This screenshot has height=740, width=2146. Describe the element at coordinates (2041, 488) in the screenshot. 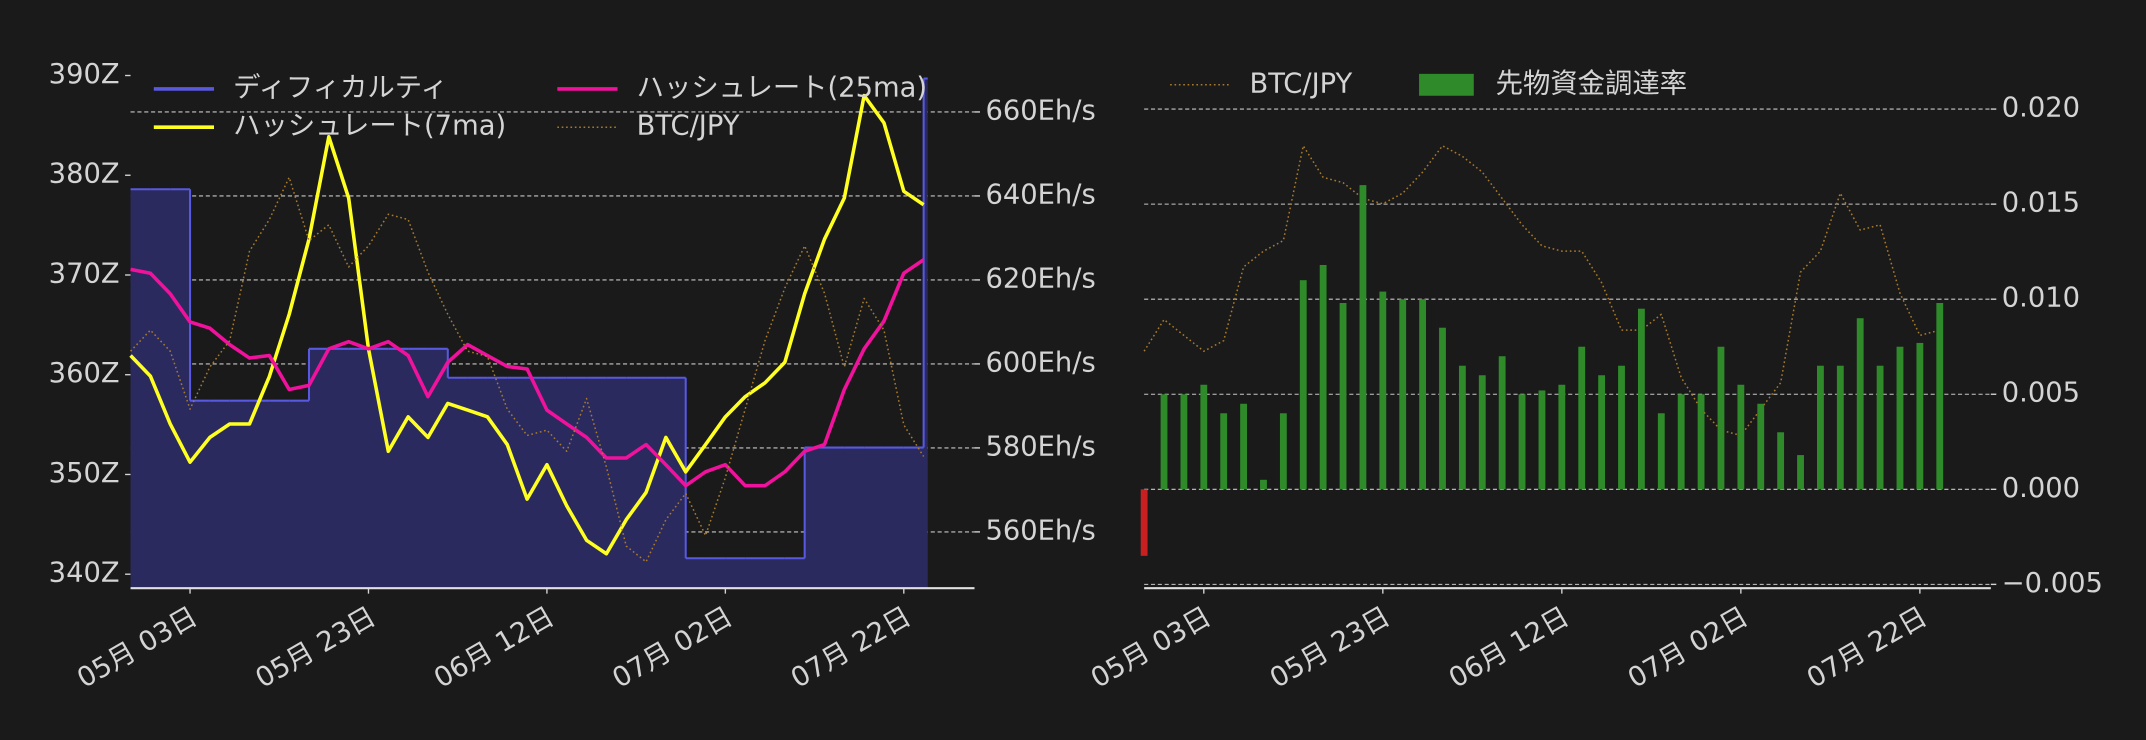

I see `y-tick-label: 0.000` at that location.